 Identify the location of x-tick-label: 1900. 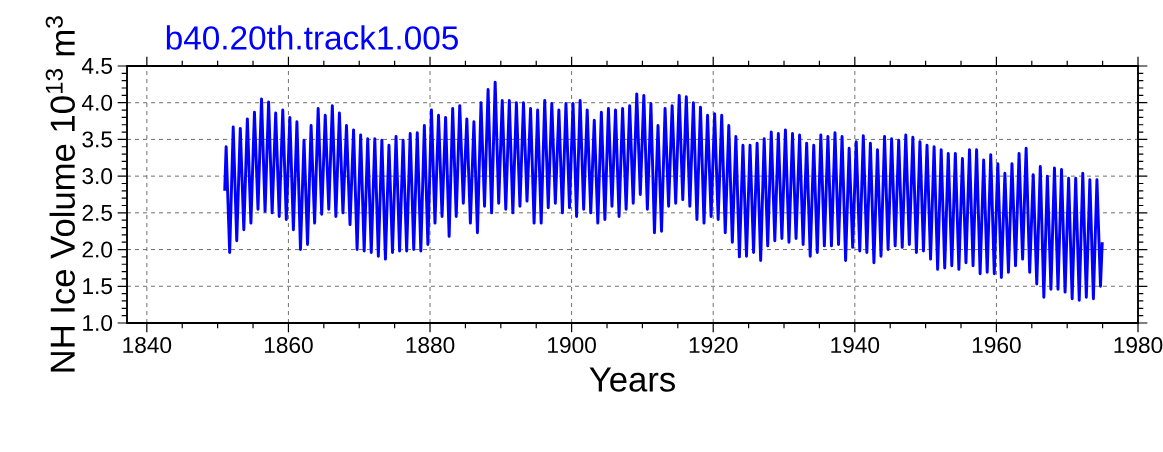
(572, 345).